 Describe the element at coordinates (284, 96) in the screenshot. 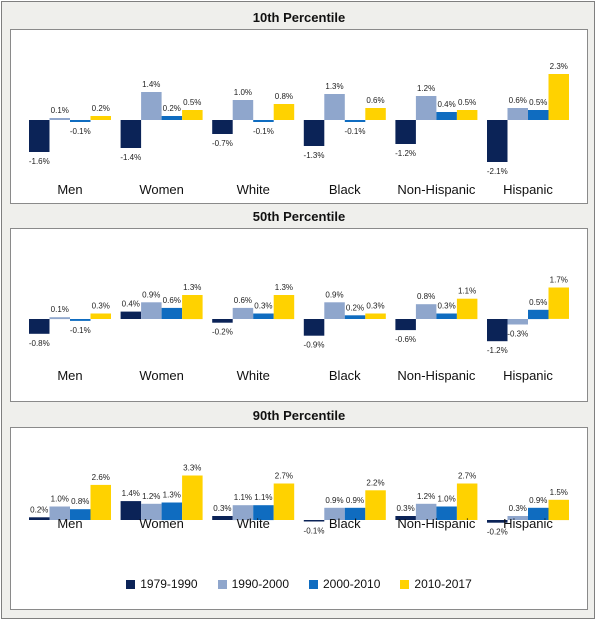

I see `data-label-white-2010-2017: 0.8%` at that location.